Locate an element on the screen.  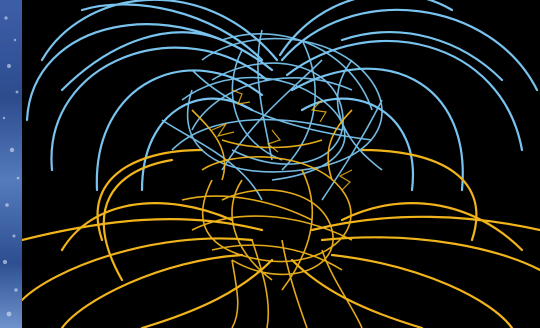
earth-surface-strip is located at coordinates (11, 164).